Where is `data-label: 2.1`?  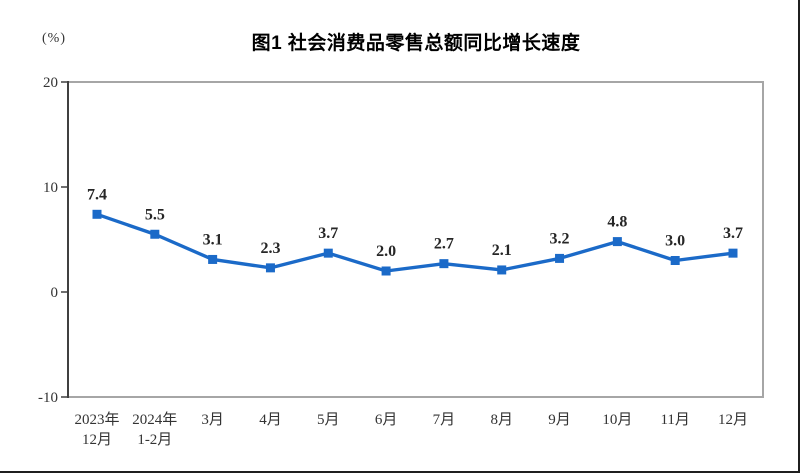
data-label: 2.1 is located at coordinates (502, 250).